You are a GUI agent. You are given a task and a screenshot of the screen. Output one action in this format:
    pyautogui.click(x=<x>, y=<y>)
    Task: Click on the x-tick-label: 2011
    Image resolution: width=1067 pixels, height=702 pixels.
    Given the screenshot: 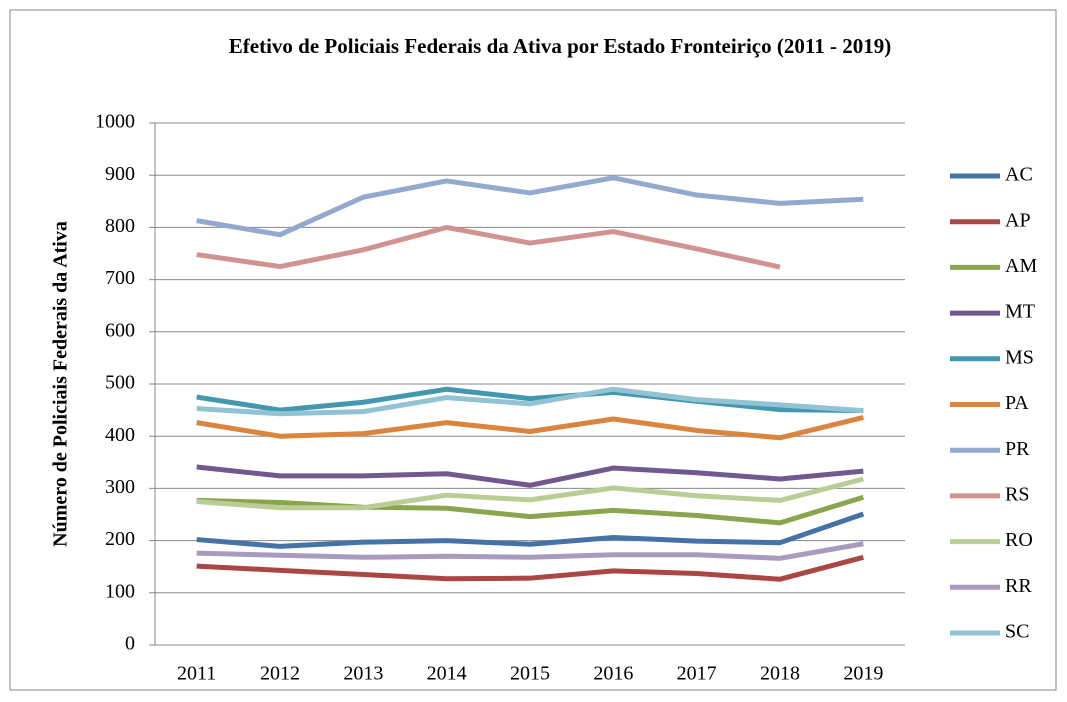 What is the action you would take?
    pyautogui.click(x=196, y=674)
    